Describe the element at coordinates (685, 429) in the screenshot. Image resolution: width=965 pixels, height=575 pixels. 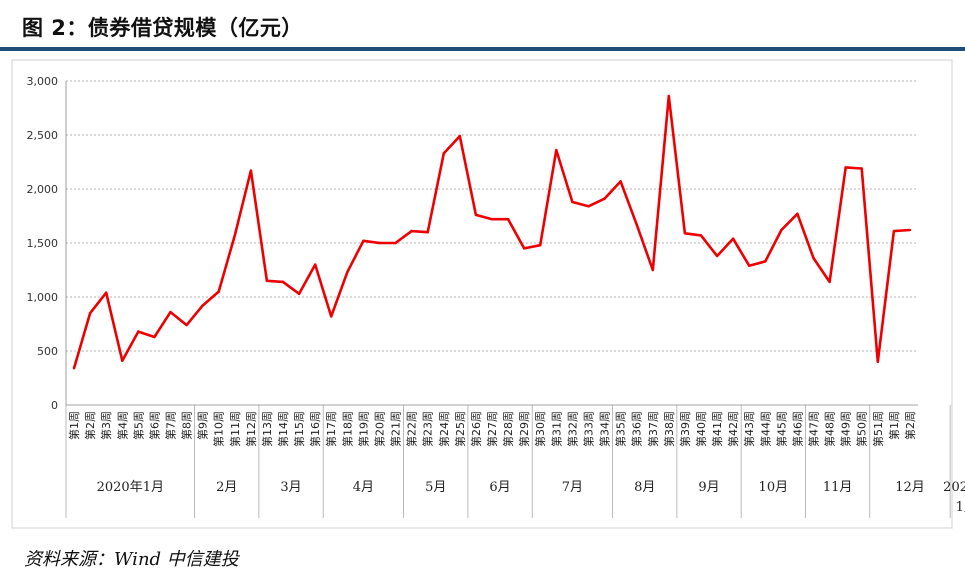
I see `x-tick-label: 第39周` at that location.